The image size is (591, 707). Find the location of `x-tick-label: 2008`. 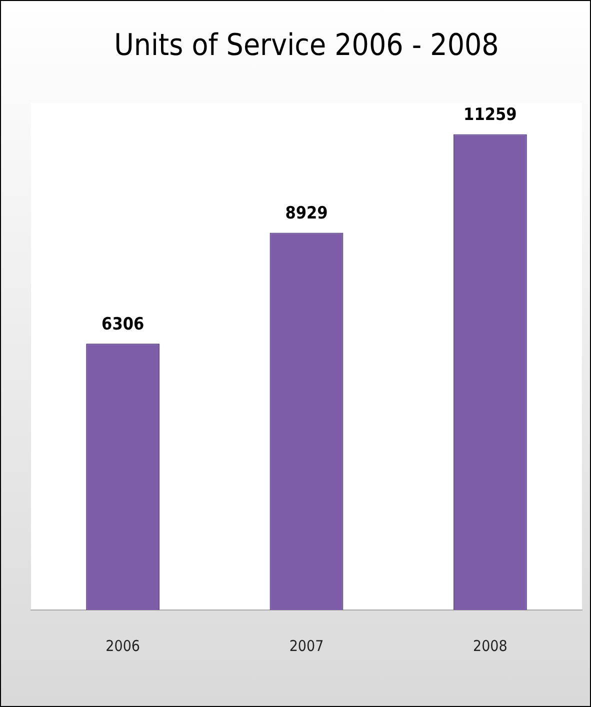

x-tick-label: 2008 is located at coordinates (490, 645).